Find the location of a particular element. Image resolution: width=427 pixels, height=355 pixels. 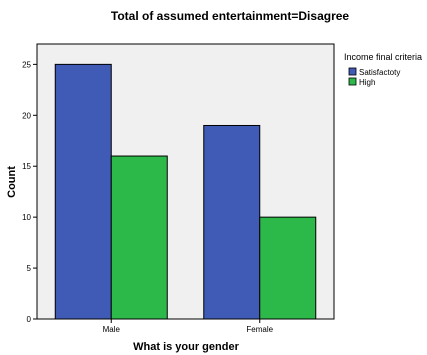

y-tick-label-20: 20 is located at coordinates (26, 115).